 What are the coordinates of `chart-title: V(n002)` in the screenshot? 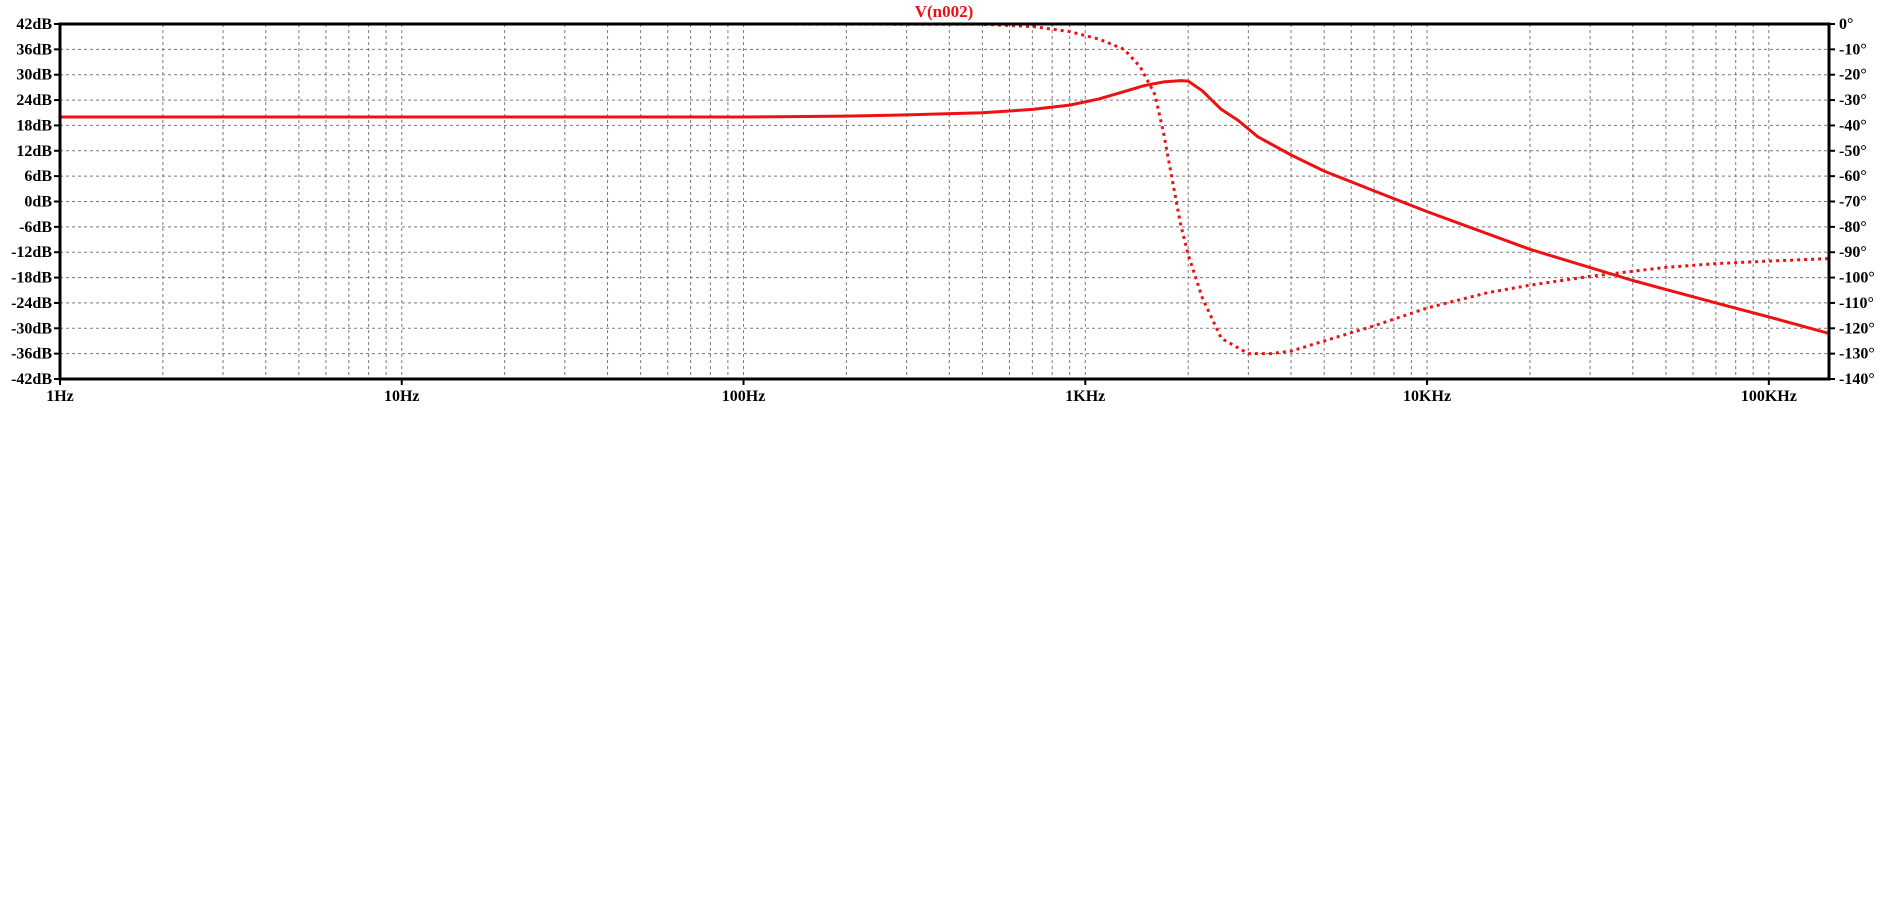 It's located at (944, 11).